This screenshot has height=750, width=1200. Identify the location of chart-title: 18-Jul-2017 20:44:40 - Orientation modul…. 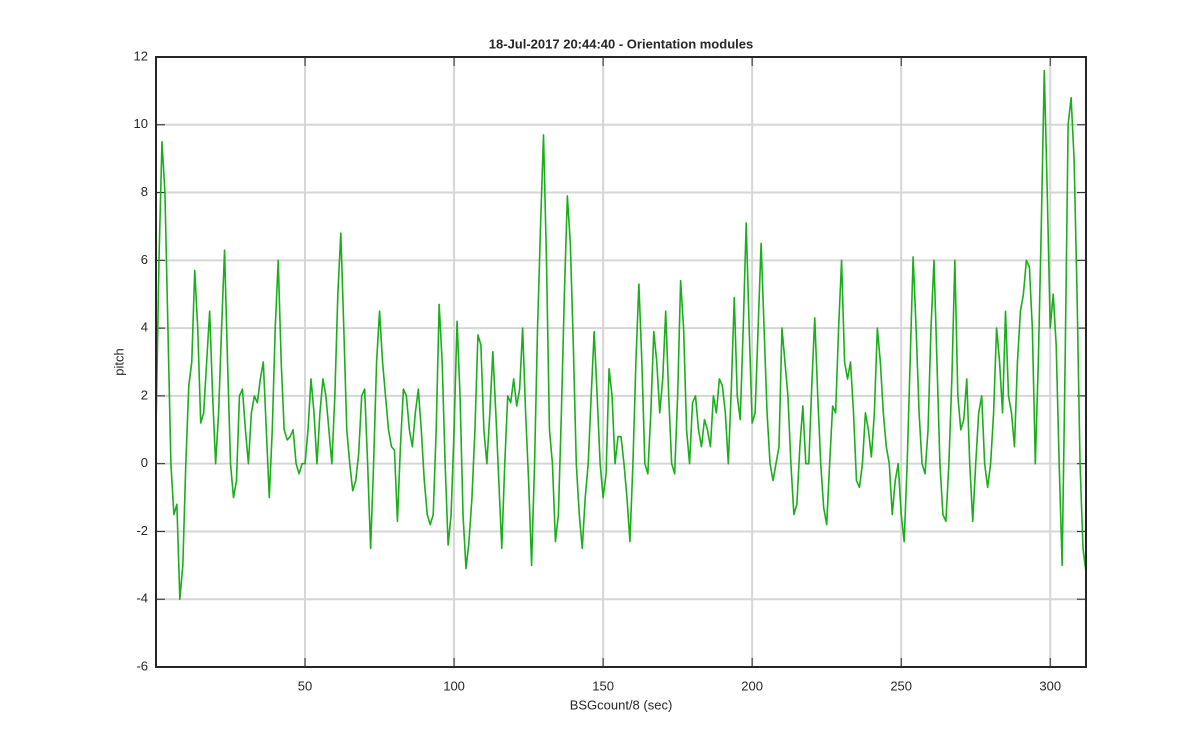
(621, 43).